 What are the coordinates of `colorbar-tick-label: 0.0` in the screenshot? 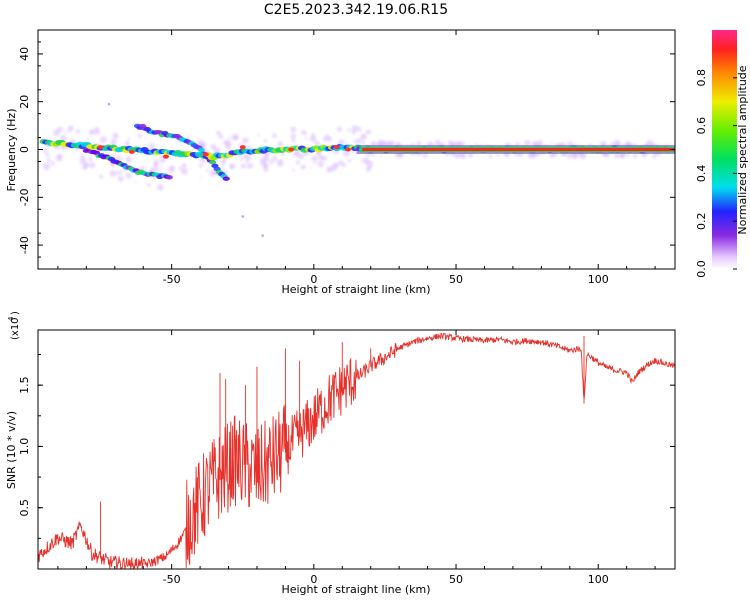 It's located at (701, 269).